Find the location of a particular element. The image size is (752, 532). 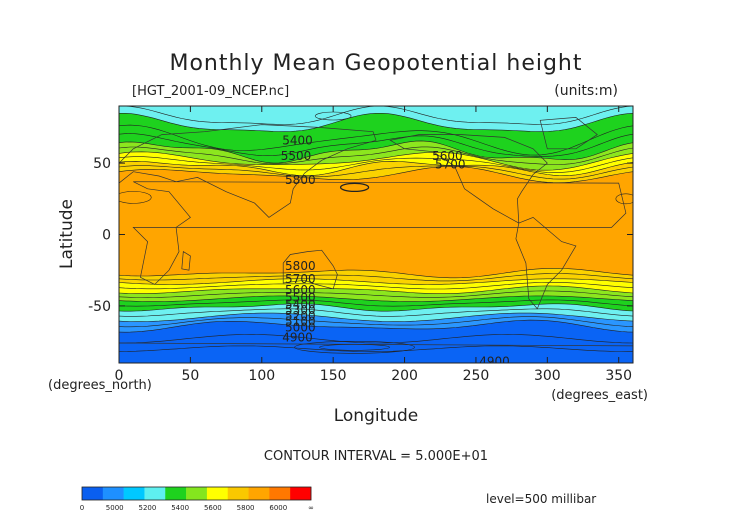

x-tick-label: 100 is located at coordinates (261, 376).